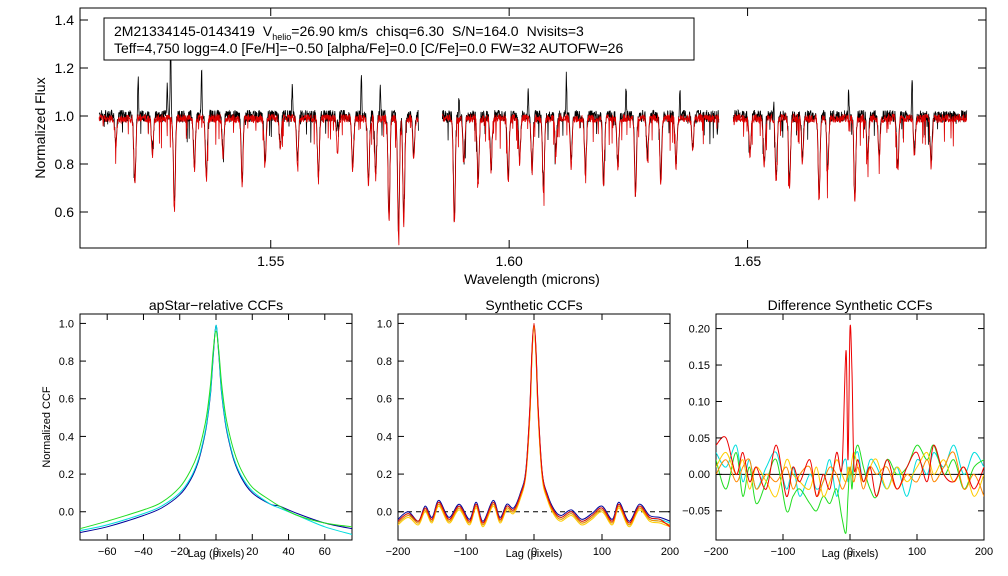 Image resolution: width=1008 pixels, height=576 pixels. I want to click on y-tick-label: 0.15, so click(699, 366).